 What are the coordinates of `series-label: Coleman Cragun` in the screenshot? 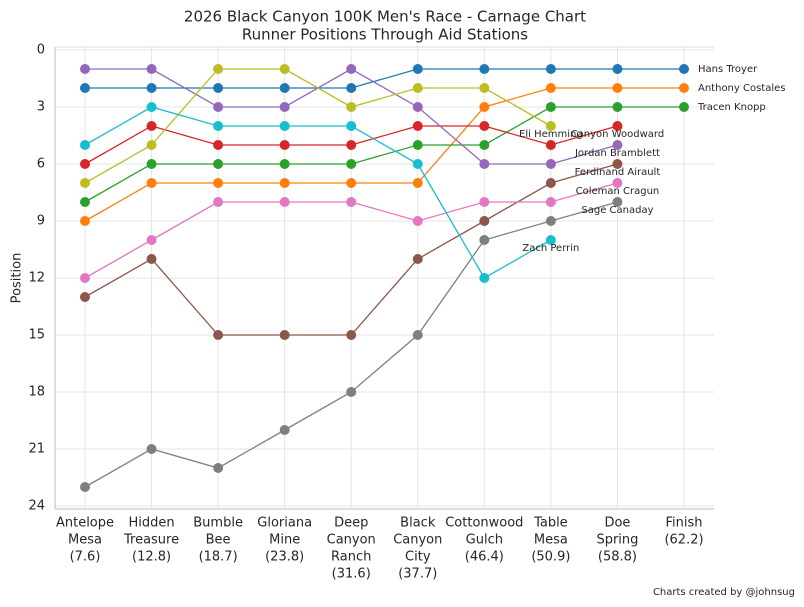 It's located at (618, 191).